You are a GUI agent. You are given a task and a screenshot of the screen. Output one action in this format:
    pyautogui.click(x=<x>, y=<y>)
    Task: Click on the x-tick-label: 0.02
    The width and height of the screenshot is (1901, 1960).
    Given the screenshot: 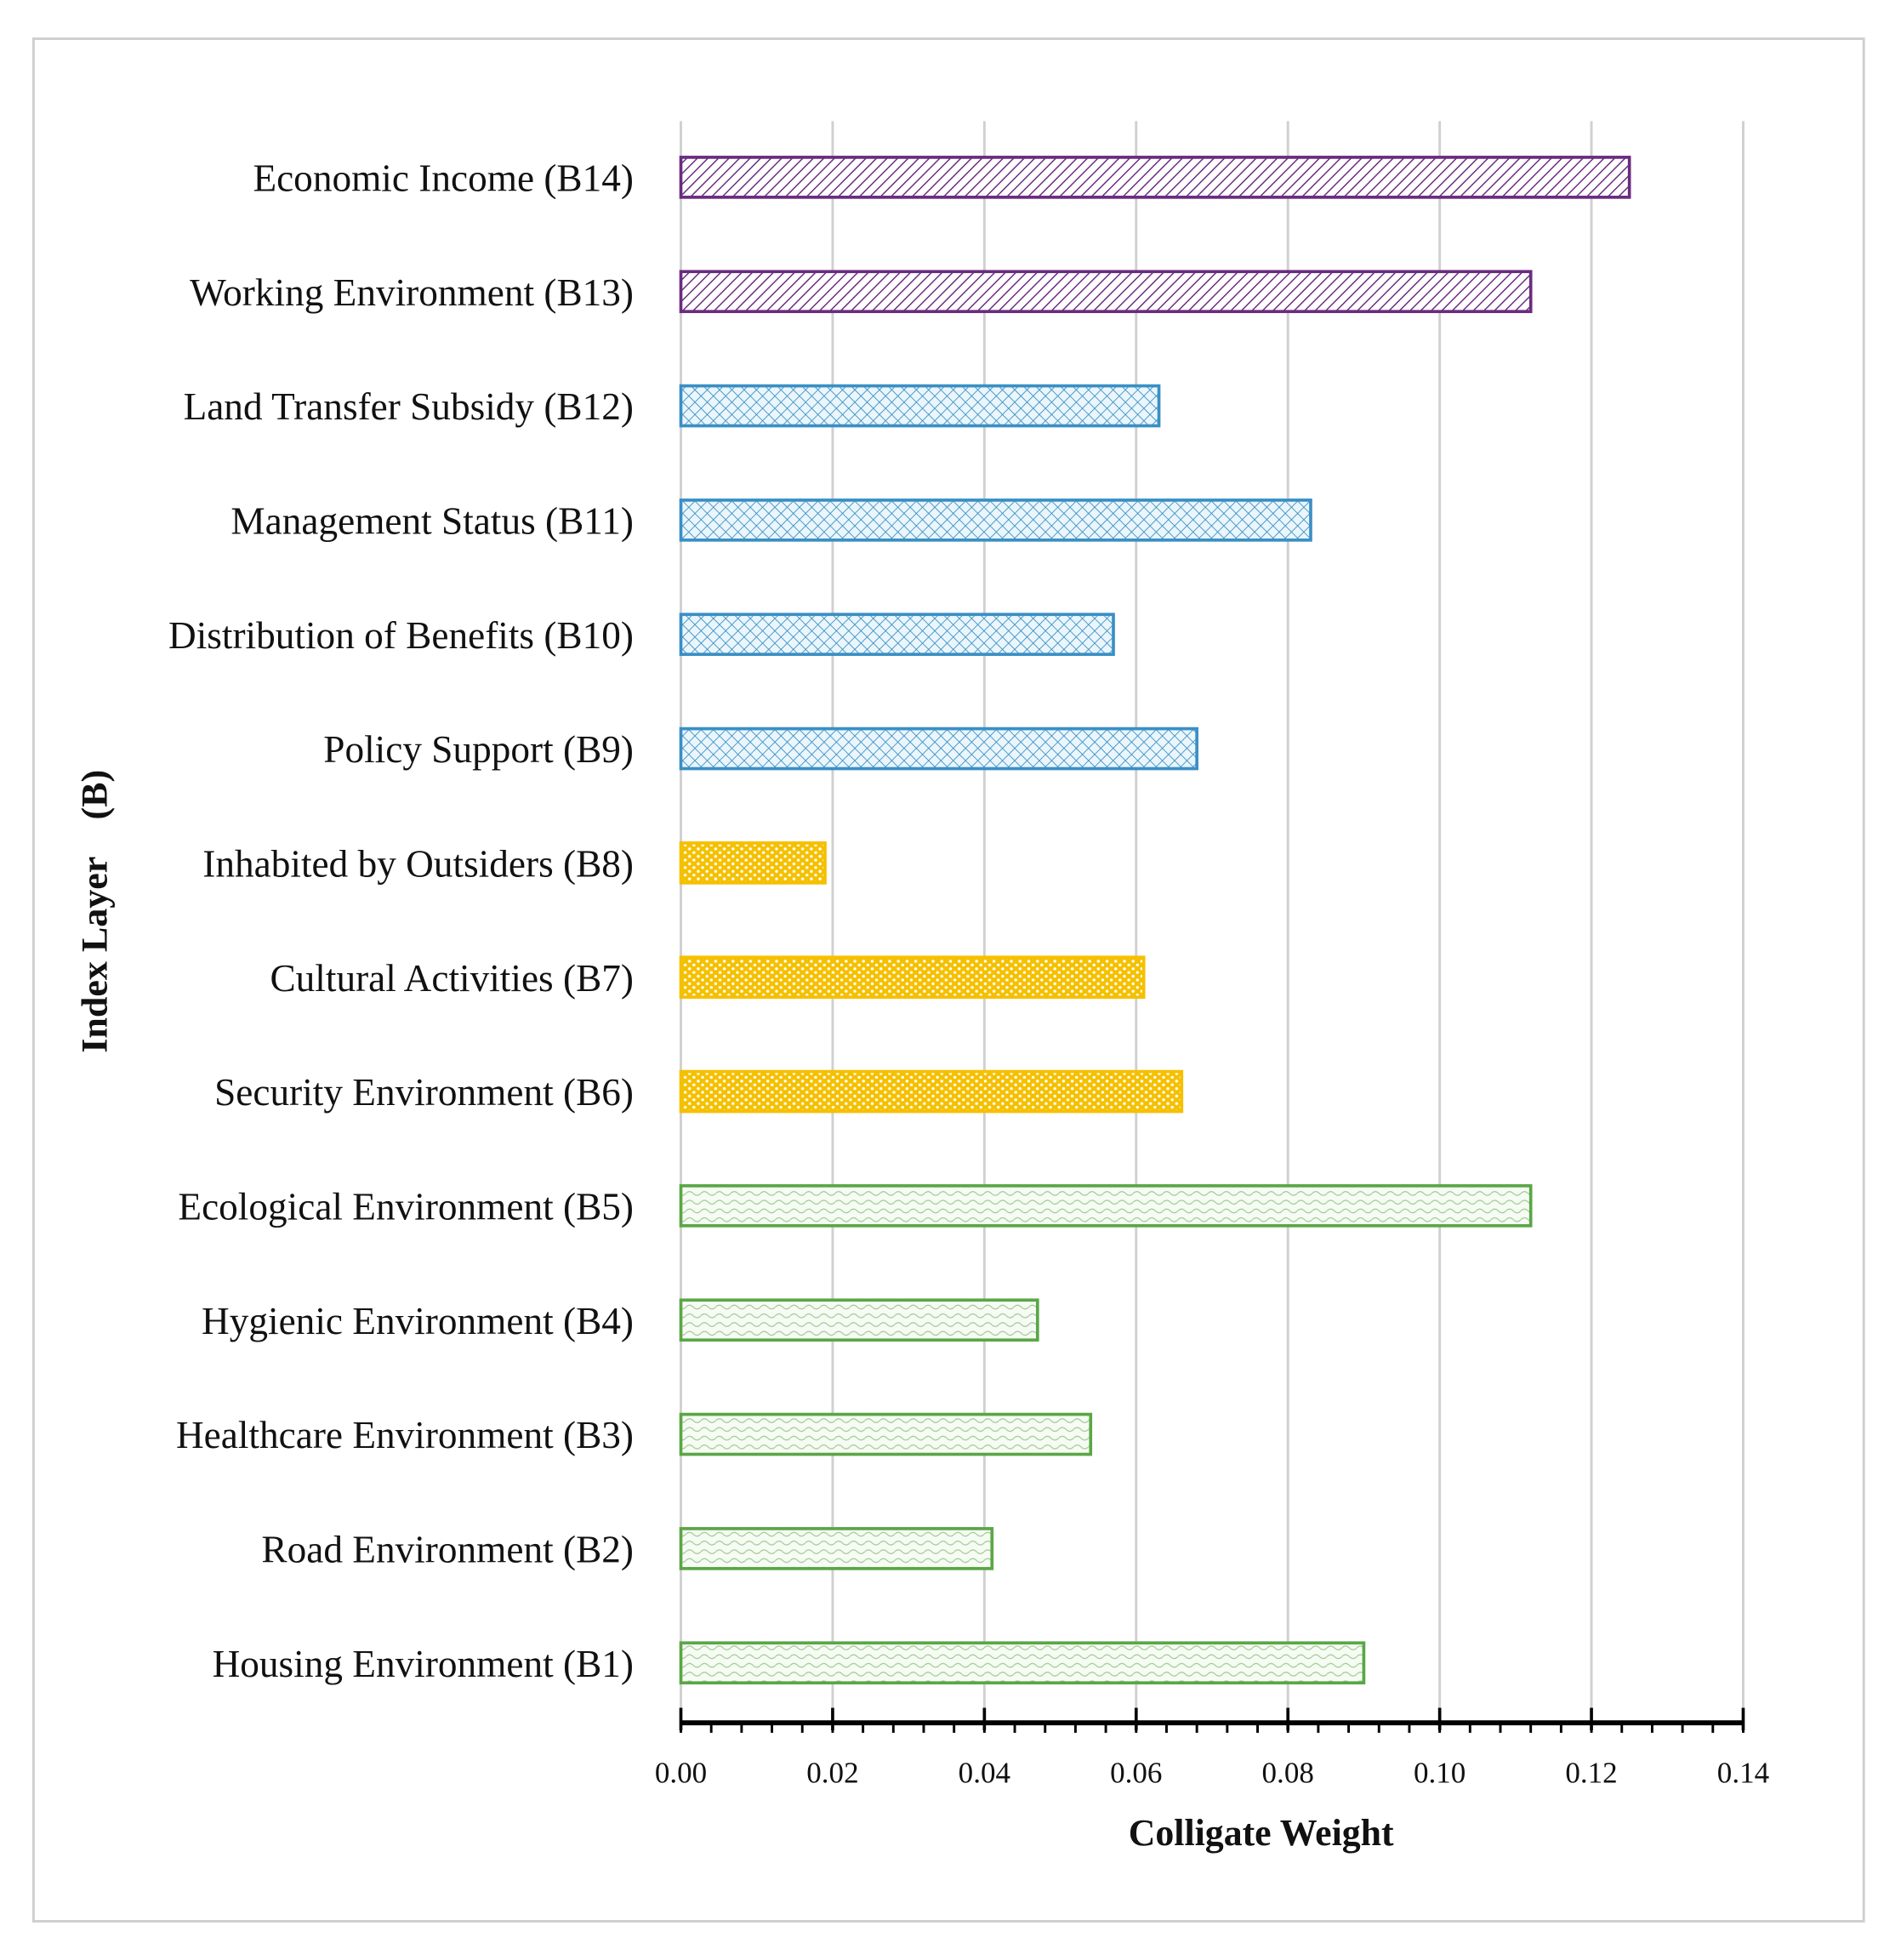 What is the action you would take?
    pyautogui.click(x=832, y=1773)
    